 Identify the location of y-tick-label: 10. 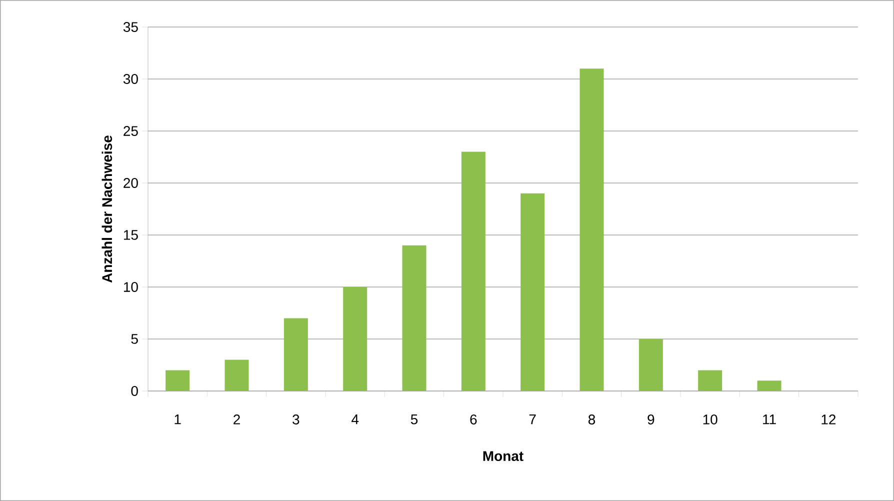
(131, 287).